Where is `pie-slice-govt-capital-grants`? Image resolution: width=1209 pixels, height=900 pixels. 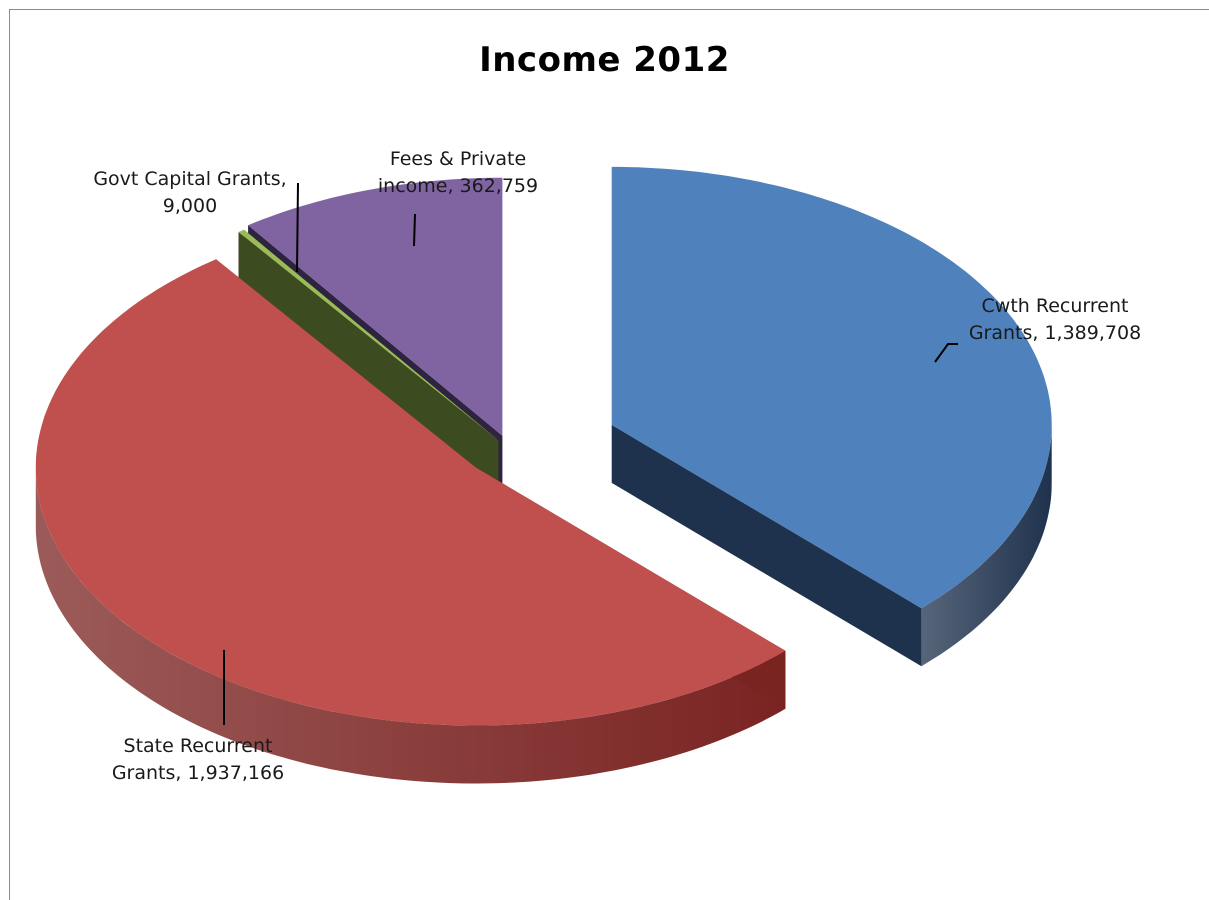
pie-slice-govt-capital-grants is located at coordinates (368, 364).